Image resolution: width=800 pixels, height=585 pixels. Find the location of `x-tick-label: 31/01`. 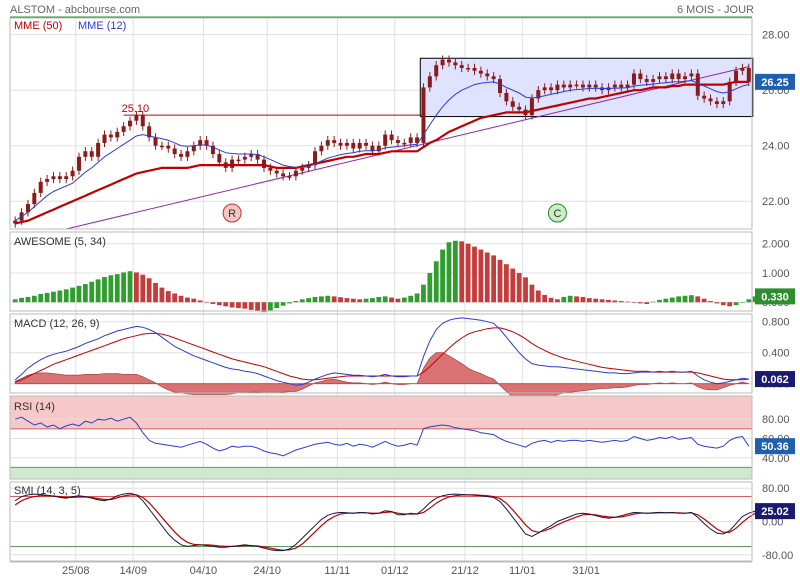

x-tick-label: 31/01 is located at coordinates (586, 571).